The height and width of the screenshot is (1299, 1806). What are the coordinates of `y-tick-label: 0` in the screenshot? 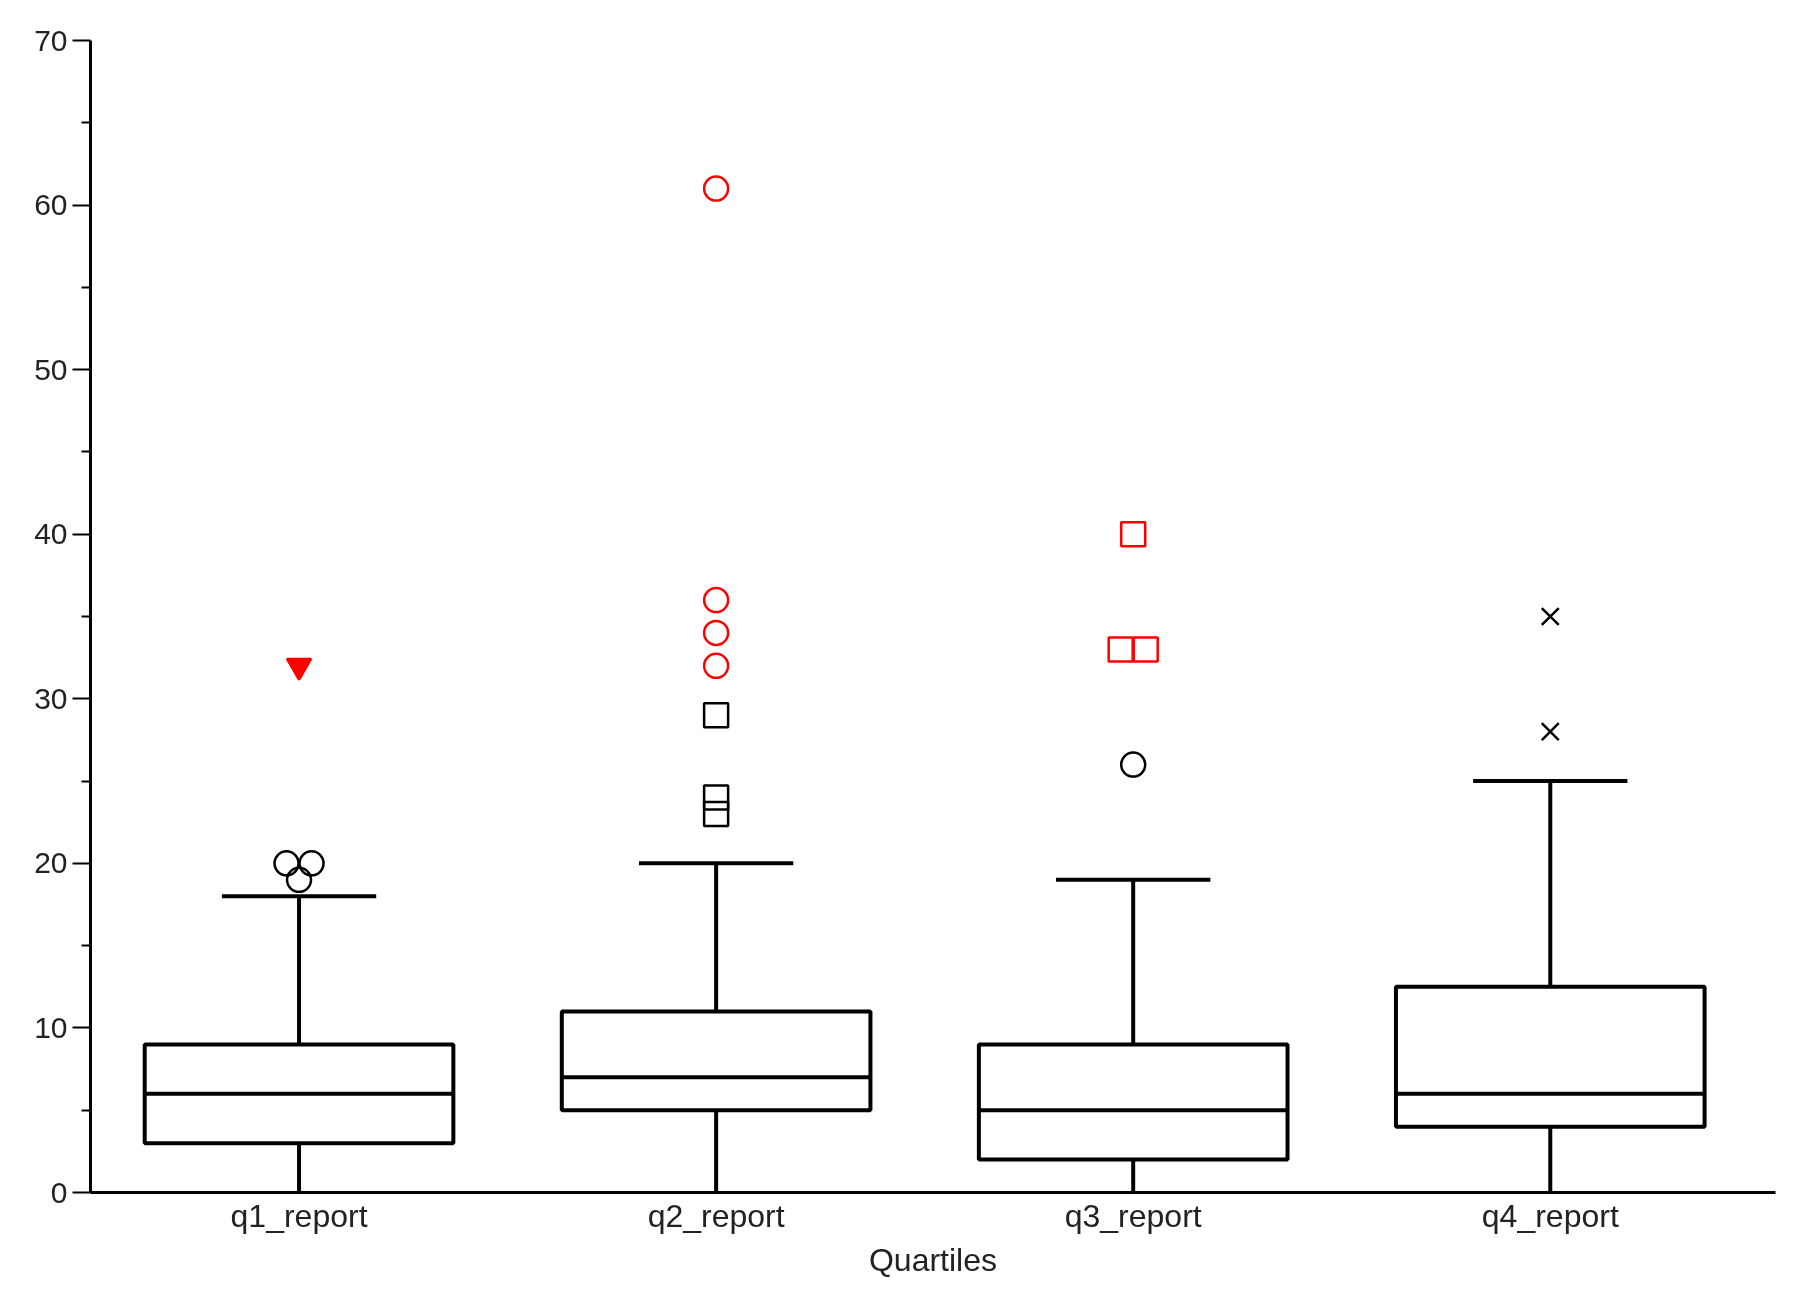 It's located at (59, 1192).